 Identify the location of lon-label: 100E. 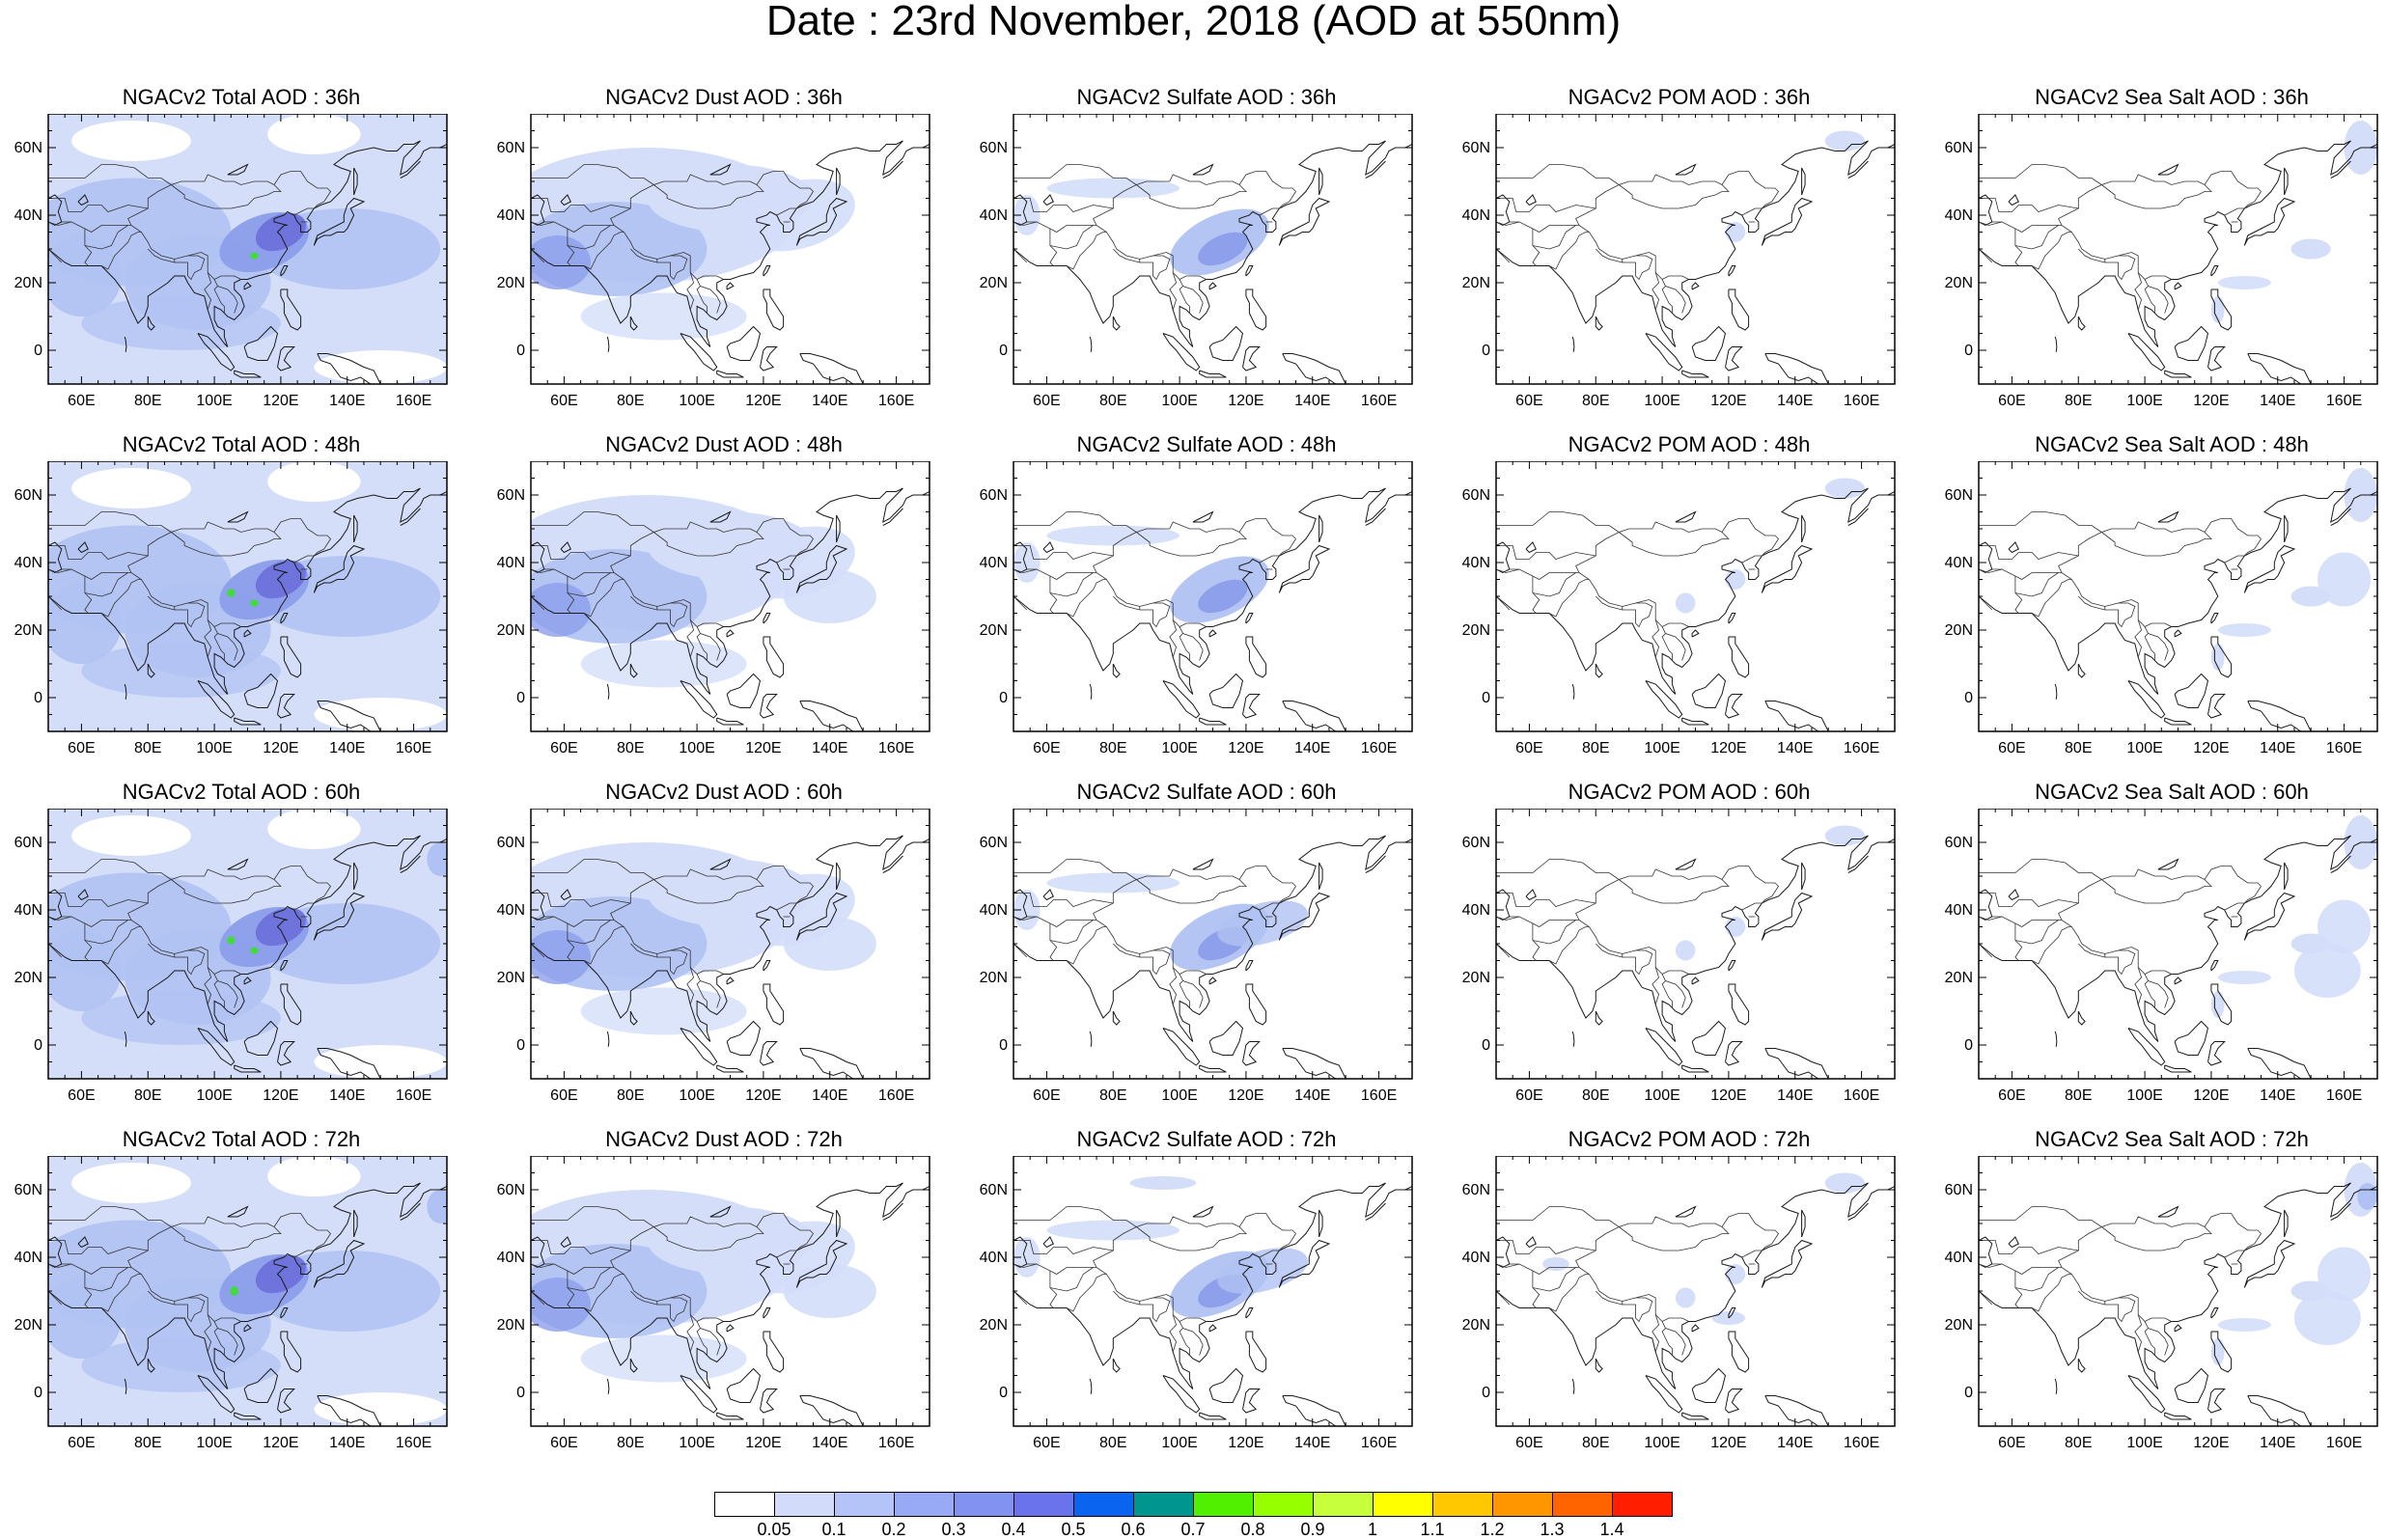
(214, 748).